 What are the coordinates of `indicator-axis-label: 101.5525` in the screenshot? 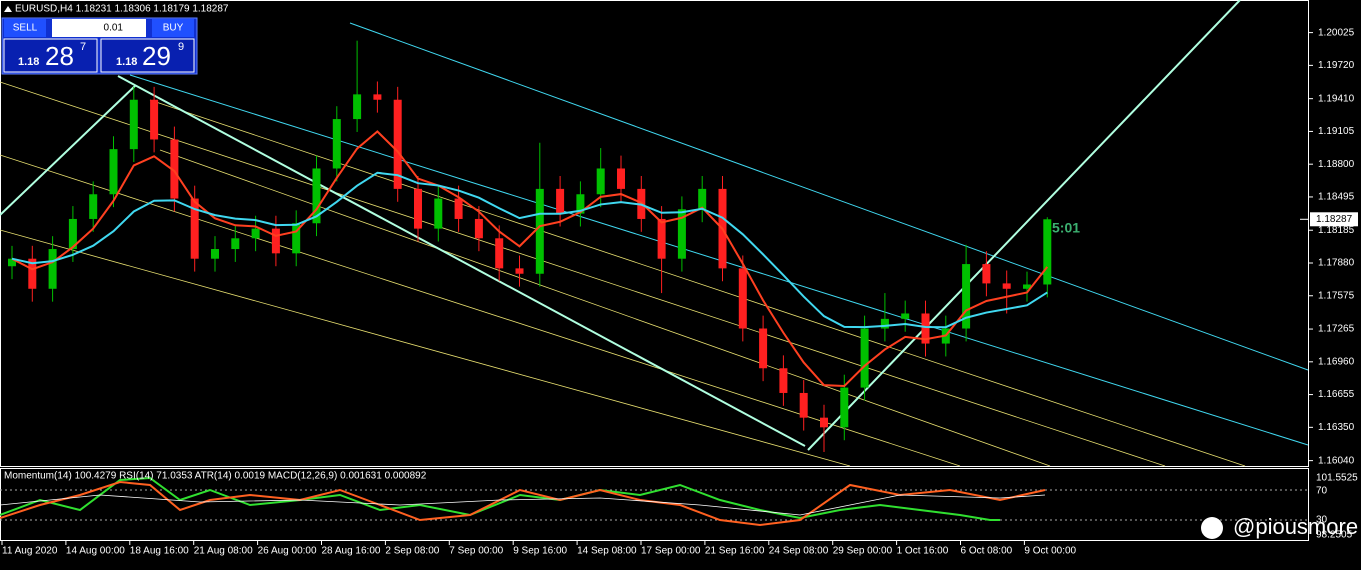 It's located at (1337, 478).